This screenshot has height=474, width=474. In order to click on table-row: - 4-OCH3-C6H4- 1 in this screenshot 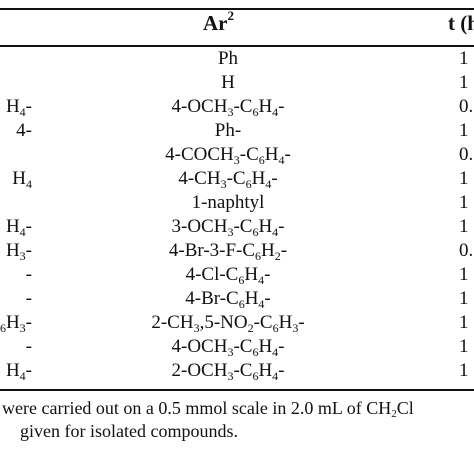, I will do `click(237, 347)`.